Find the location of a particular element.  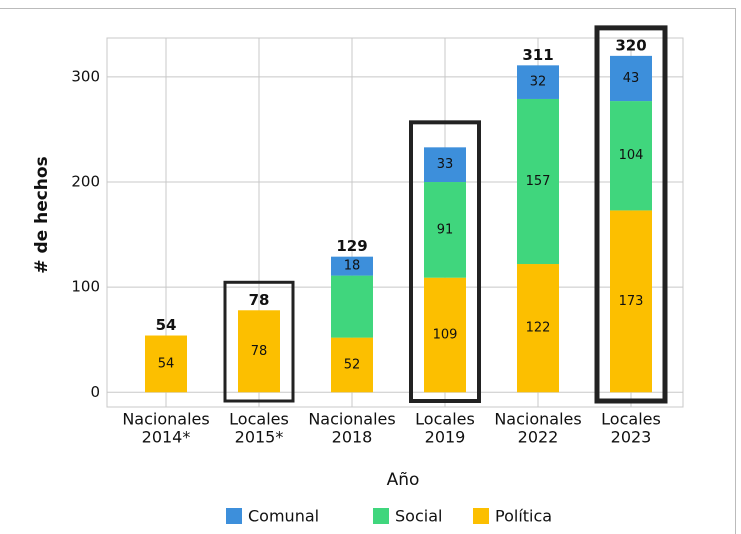

legend-label: Política is located at coordinates (523, 516).